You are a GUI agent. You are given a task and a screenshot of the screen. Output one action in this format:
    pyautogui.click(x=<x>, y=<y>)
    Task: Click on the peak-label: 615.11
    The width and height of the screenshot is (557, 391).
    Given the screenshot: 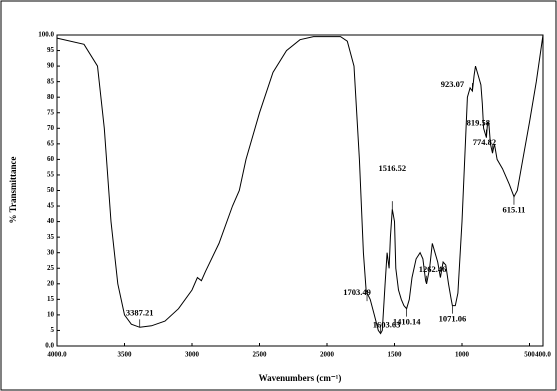 What is the action you would take?
    pyautogui.click(x=514, y=210)
    